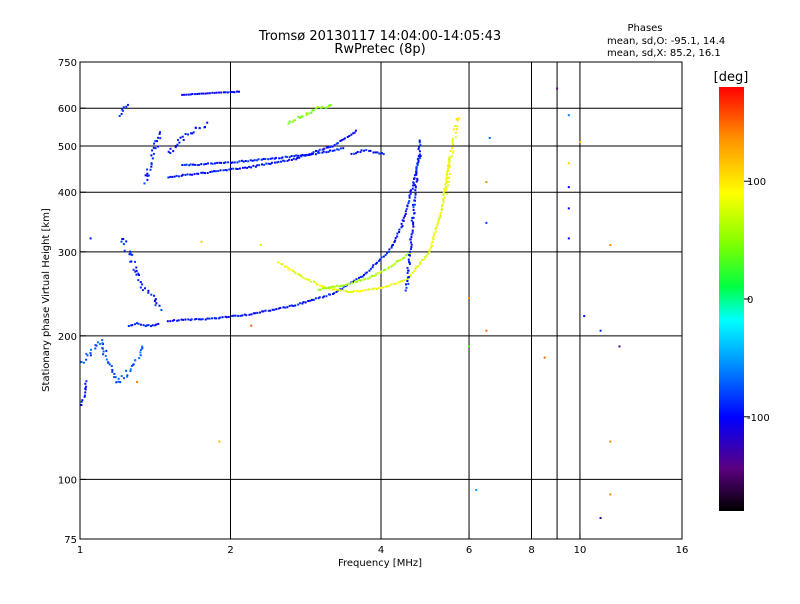 This screenshot has width=800, height=604. What do you see at coordinates (756, 182) in the screenshot?
I see `colorbar-tick-label: 100` at bounding box center [756, 182].